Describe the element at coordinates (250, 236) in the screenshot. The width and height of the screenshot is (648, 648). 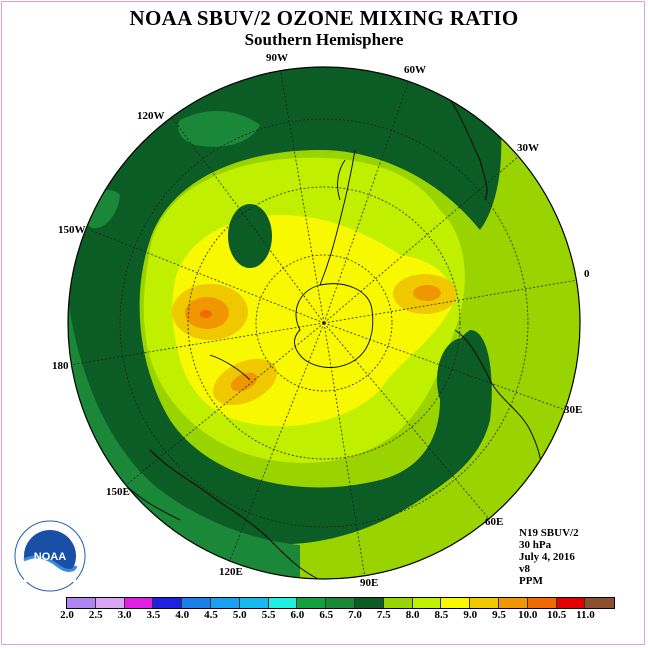
I see `field-70-hole-a` at that location.